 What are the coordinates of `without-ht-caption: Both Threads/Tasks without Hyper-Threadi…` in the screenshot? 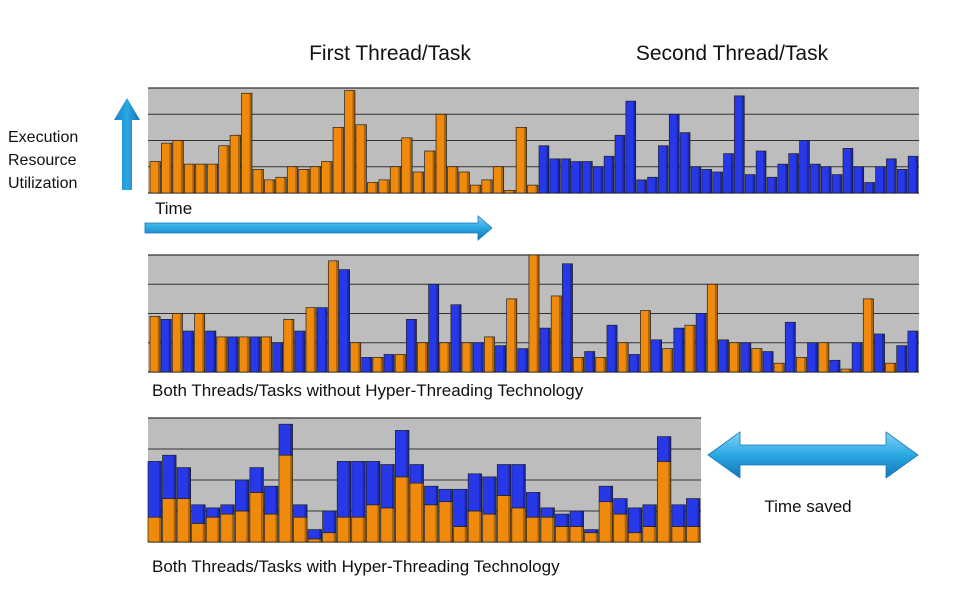 It's located at (368, 390).